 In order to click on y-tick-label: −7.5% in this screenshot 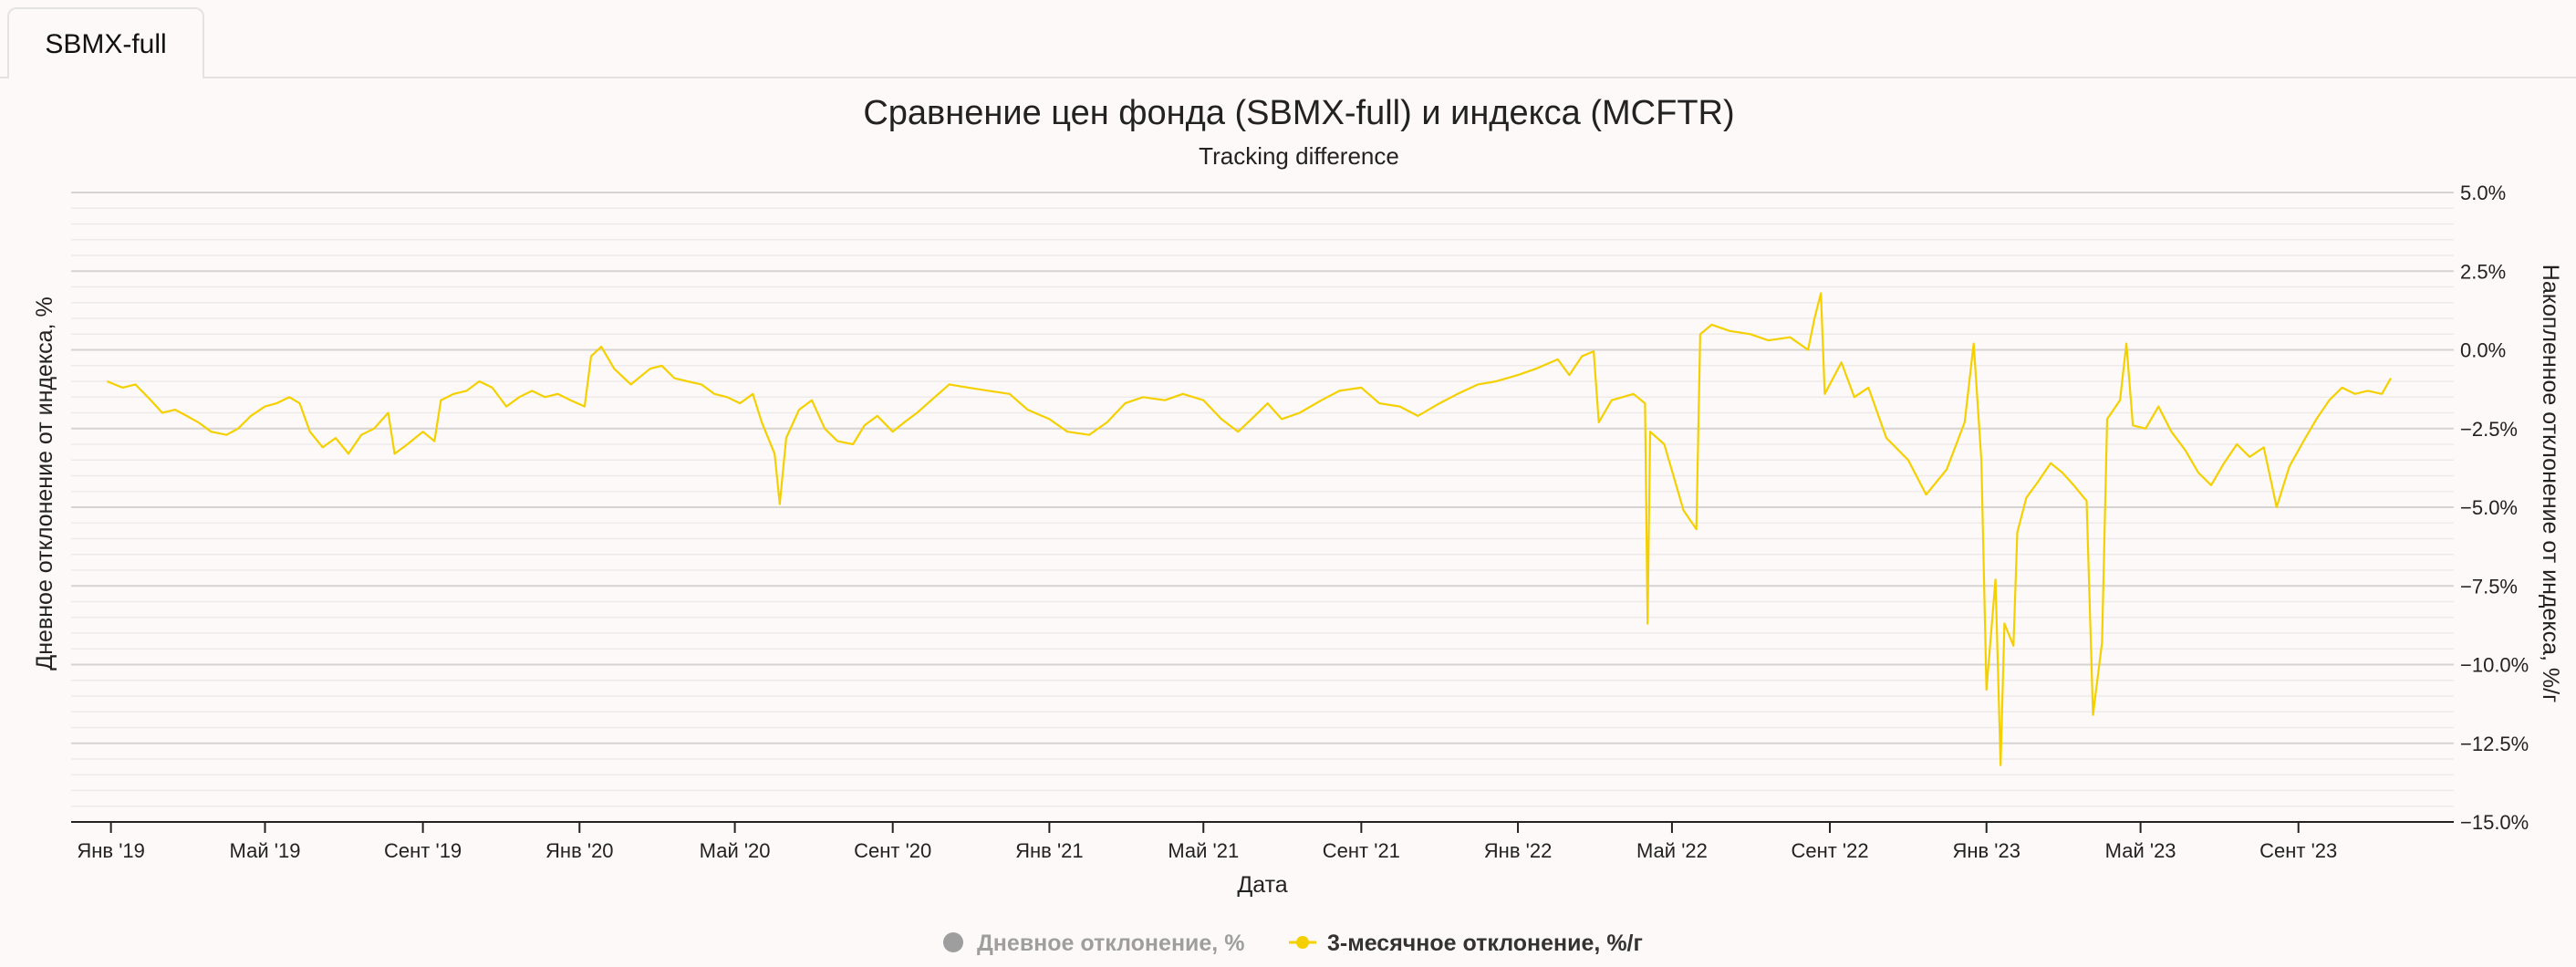, I will do `click(2489, 586)`.